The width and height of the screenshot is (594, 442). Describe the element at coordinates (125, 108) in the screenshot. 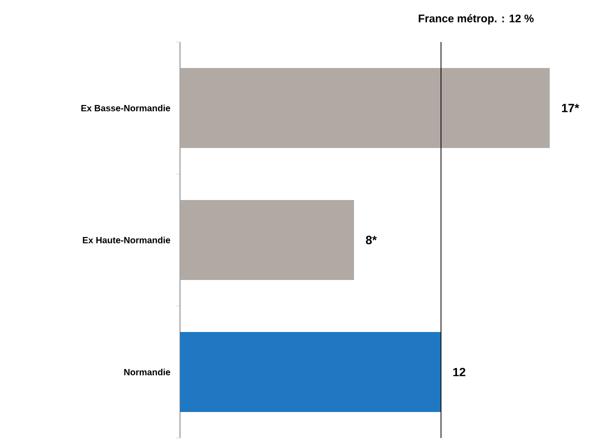

I see `y-tick-label: Ex Basse-Normandie` at that location.